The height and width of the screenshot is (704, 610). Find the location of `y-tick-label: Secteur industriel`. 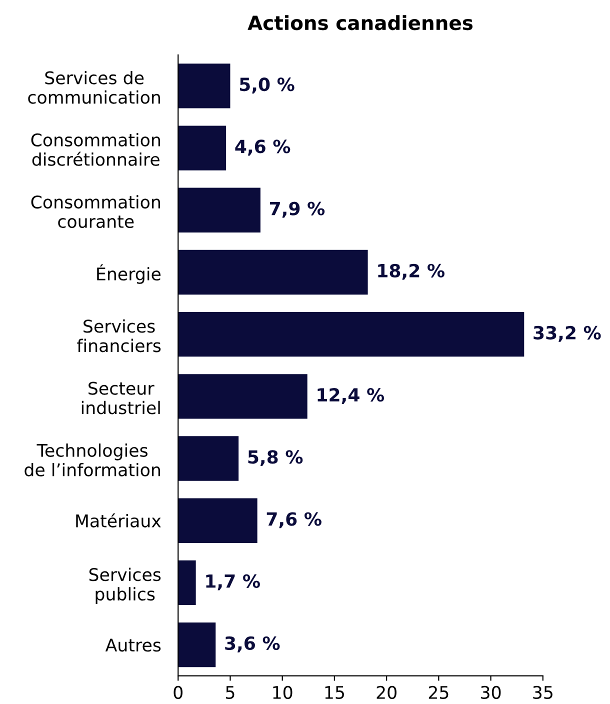

y-tick-label: Secteur industriel is located at coordinates (121, 398).